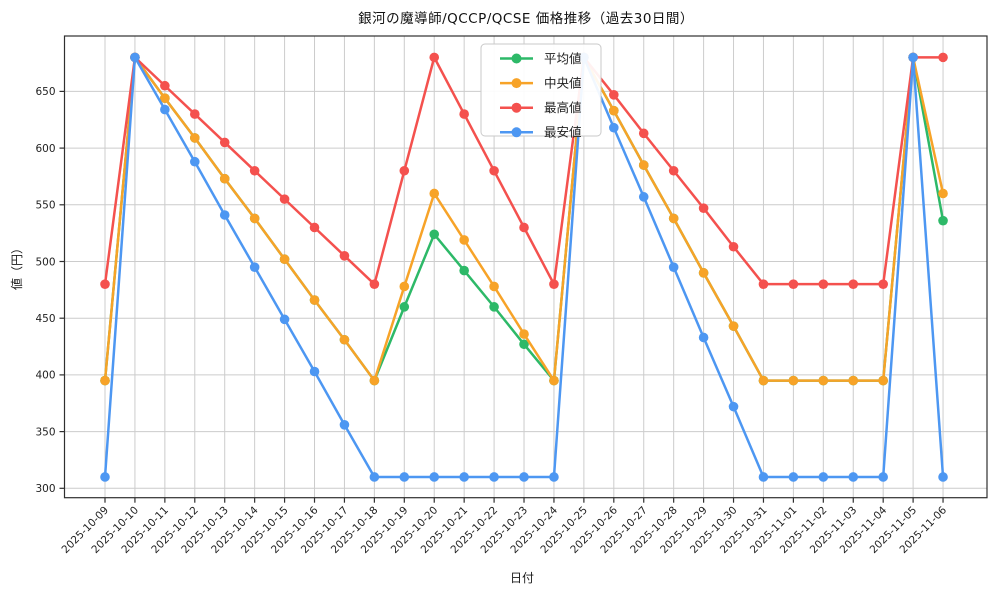 Image resolution: width=1000 pixels, height=600 pixels. I want to click on y-tick-label: 500, so click(45, 262).